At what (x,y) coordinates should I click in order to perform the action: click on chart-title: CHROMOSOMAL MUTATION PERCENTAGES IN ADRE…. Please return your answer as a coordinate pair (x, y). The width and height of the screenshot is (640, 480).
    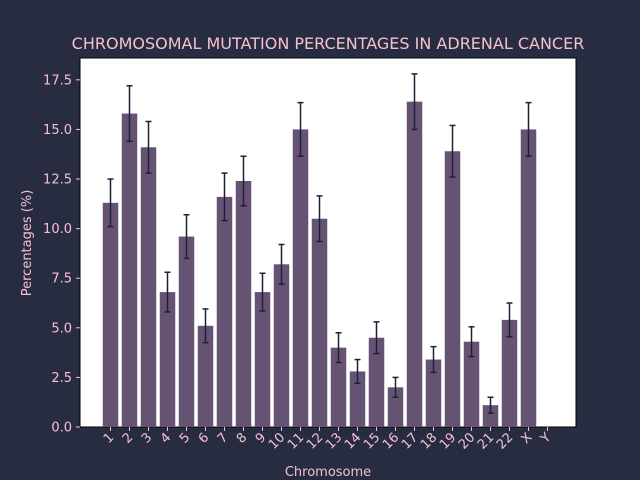
    Looking at the image, I should click on (328, 43).